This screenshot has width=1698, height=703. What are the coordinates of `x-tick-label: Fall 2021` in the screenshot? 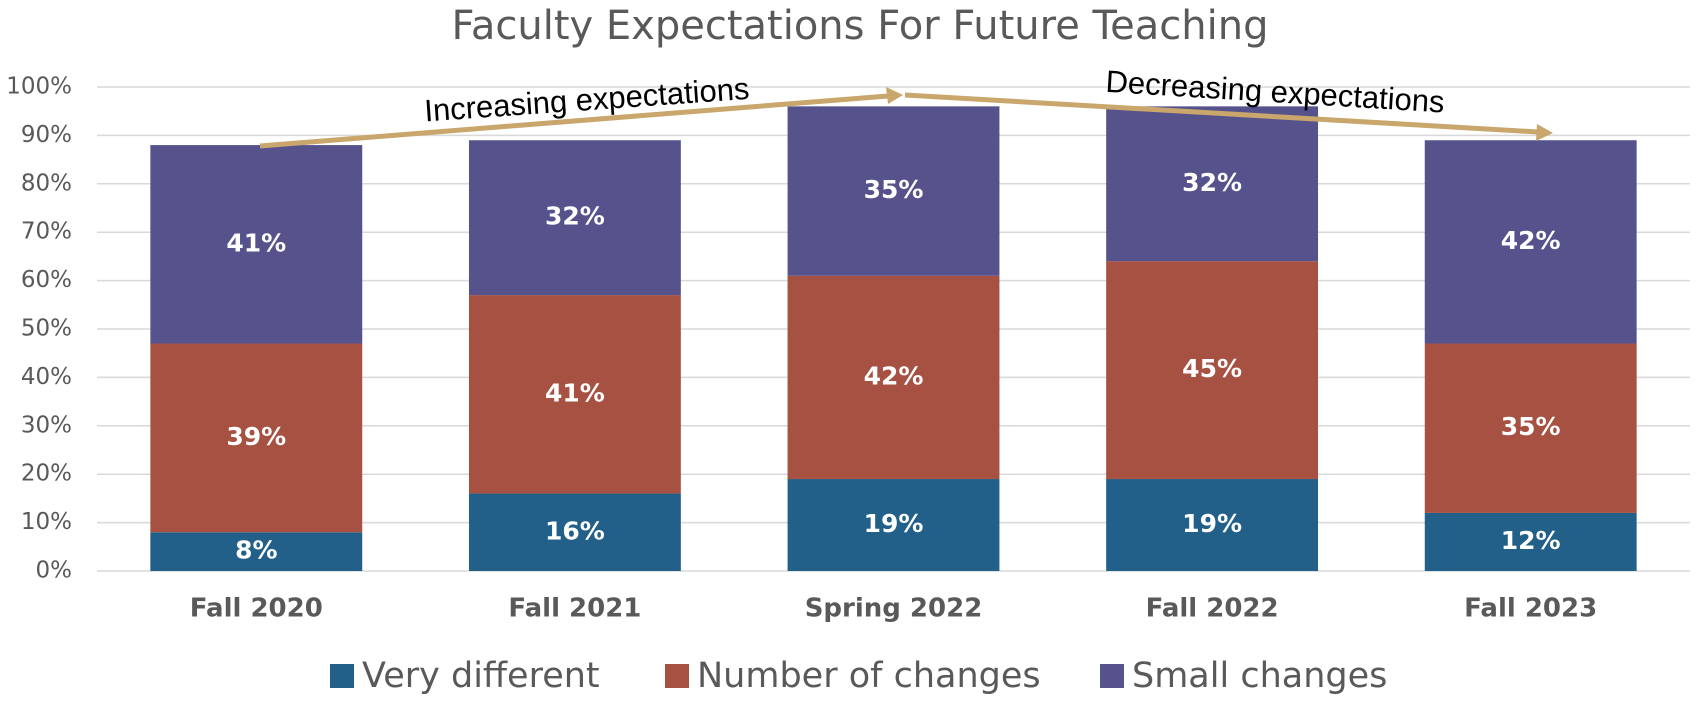 It's located at (574, 609).